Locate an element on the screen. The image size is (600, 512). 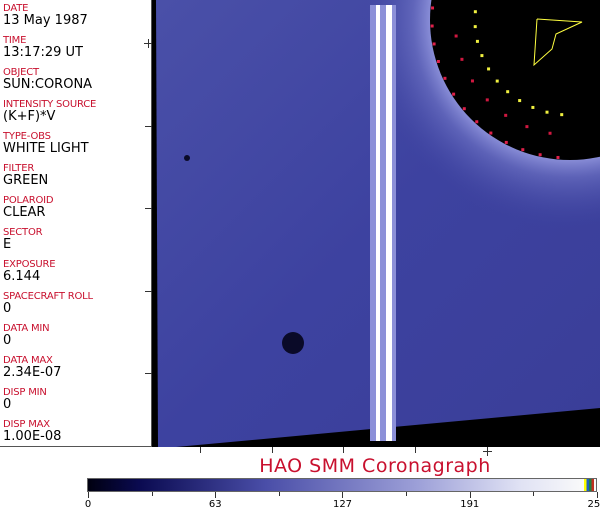
field-disp-max: DISP MAX 1.00E-08 is located at coordinates (32, 431).